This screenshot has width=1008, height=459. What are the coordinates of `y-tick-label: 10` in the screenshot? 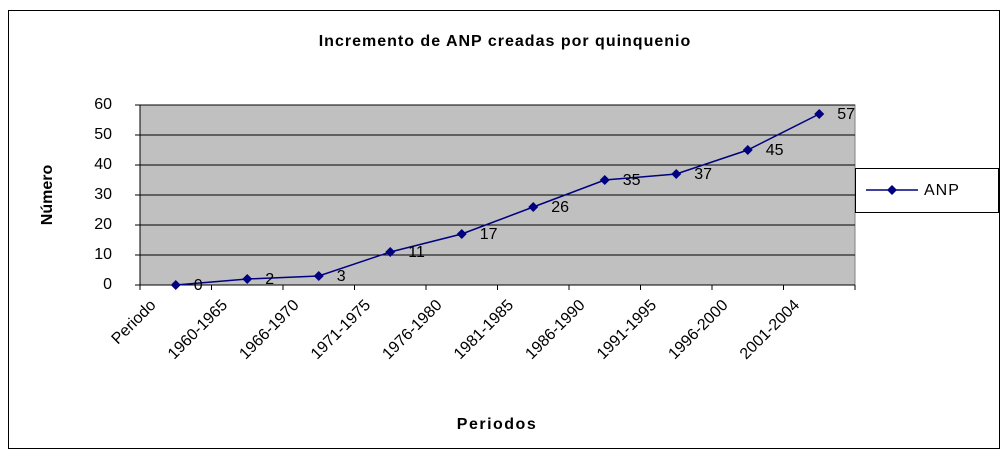 It's located at (103, 254).